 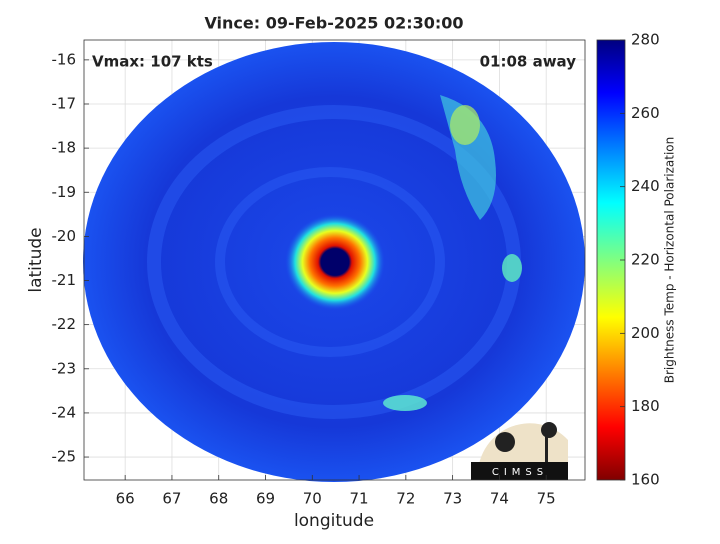 I want to click on logo-text: CIMSS, so click(x=520, y=472).